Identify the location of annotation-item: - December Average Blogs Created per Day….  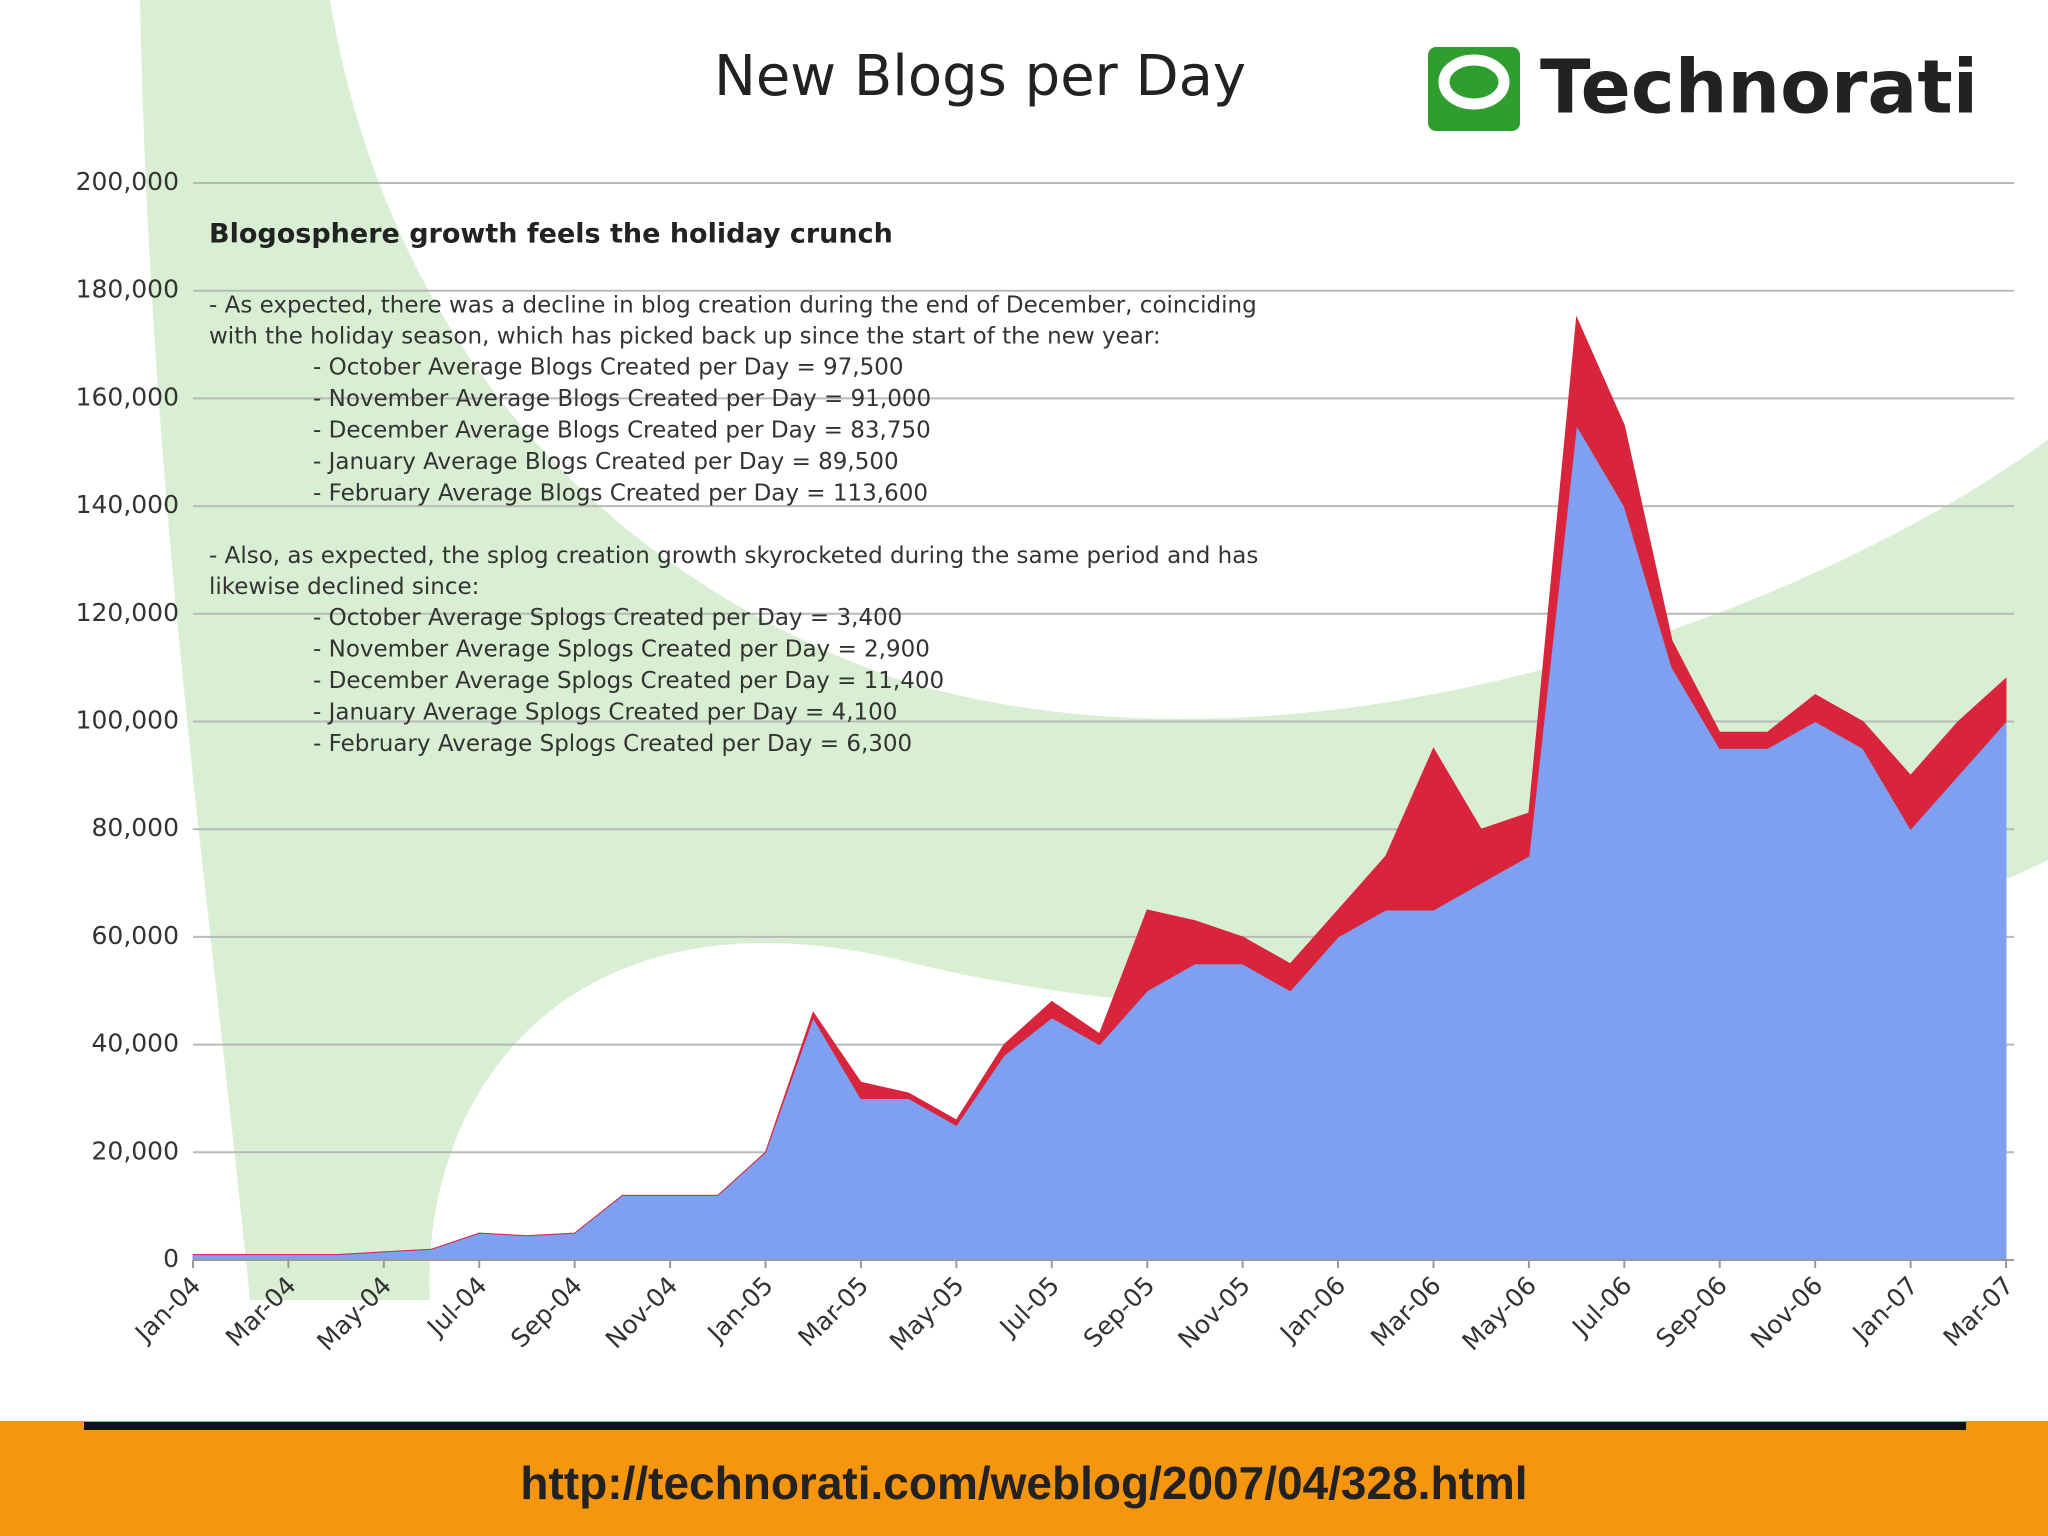
(622, 431).